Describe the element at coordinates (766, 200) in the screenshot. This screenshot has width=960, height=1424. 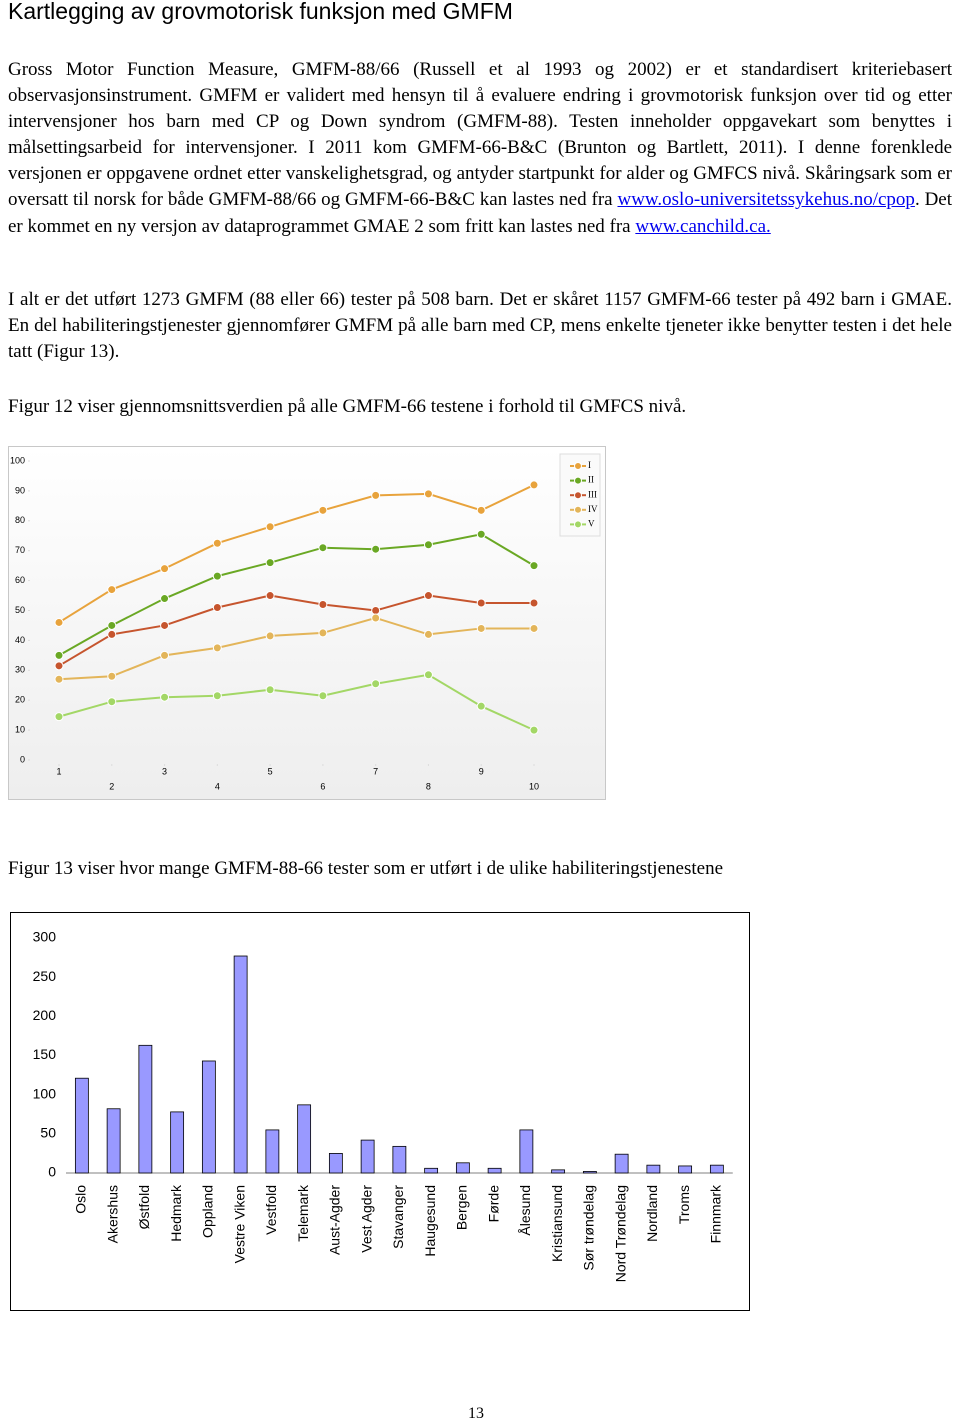
I see `link: www.oslo-universitetssykehus.no/cpop` at that location.